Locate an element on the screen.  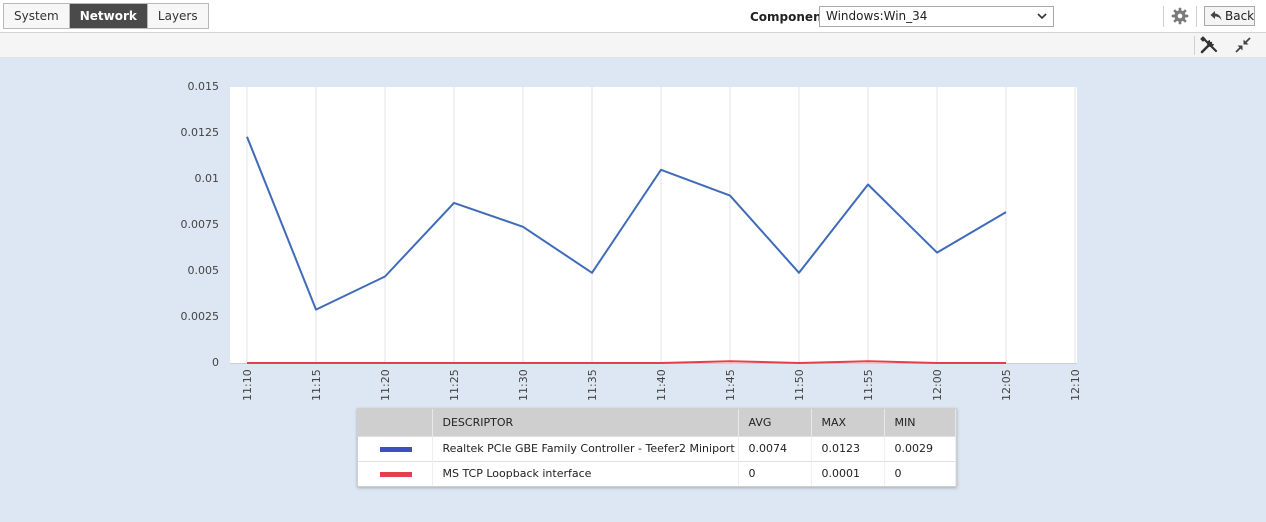
y-tick-label: 0.01 is located at coordinates (207, 178).